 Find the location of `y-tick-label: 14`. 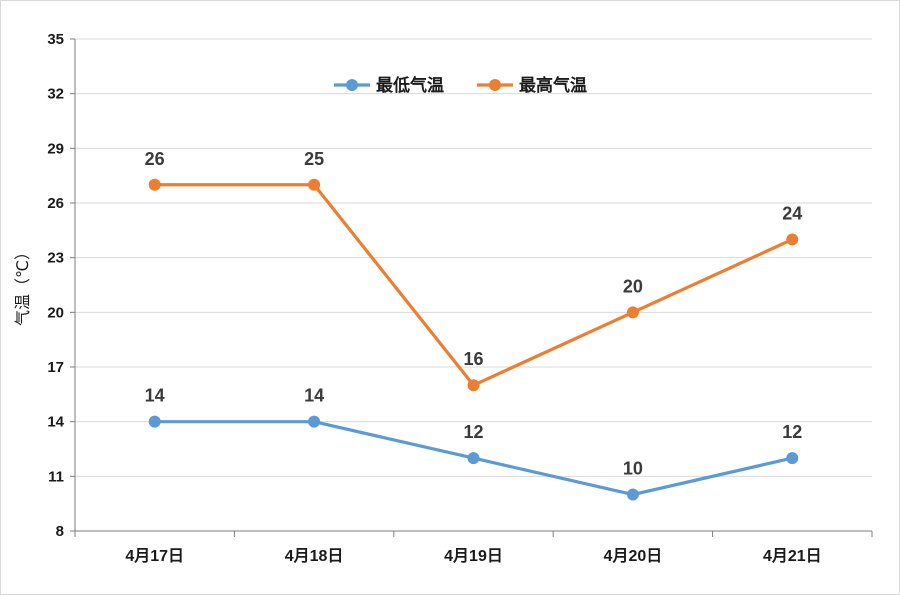

y-tick-label: 14 is located at coordinates (55, 422).